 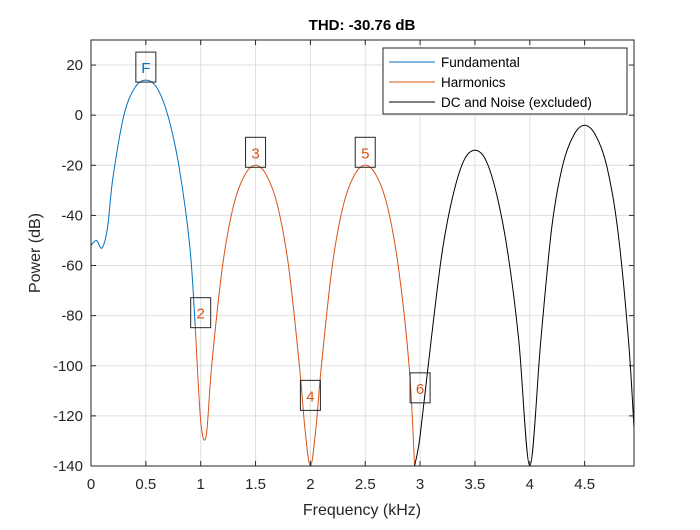 What do you see at coordinates (91, 484) in the screenshot?
I see `x-tick-label: 0` at bounding box center [91, 484].